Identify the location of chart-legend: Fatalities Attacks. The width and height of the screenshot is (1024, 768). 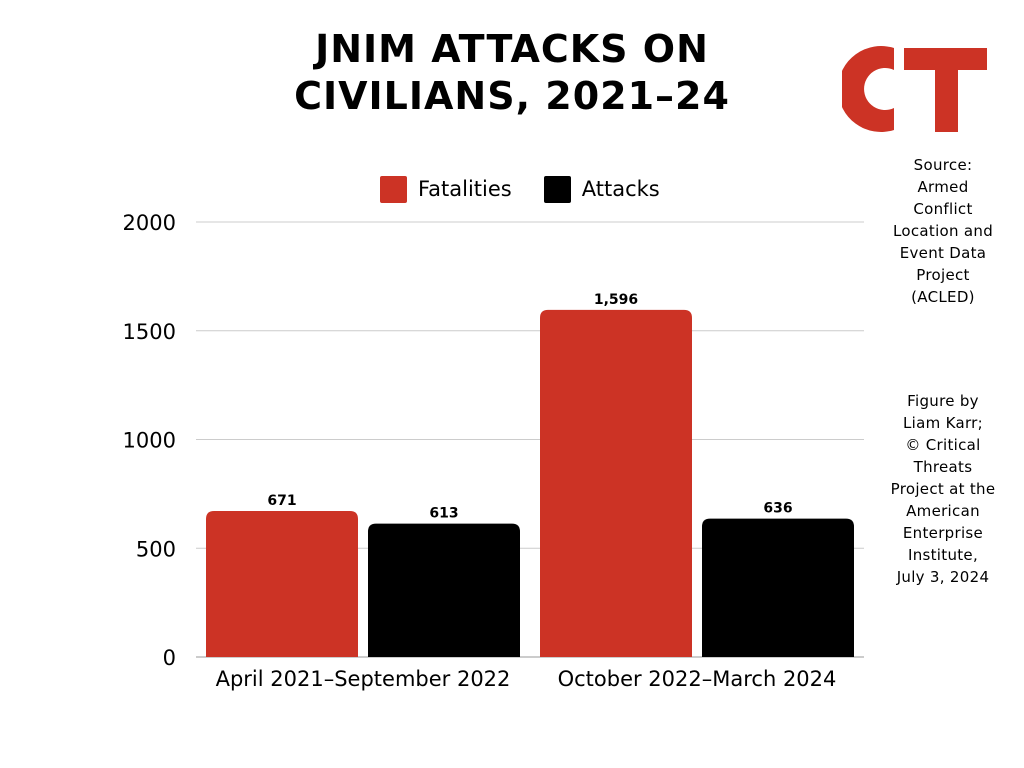
(536, 189).